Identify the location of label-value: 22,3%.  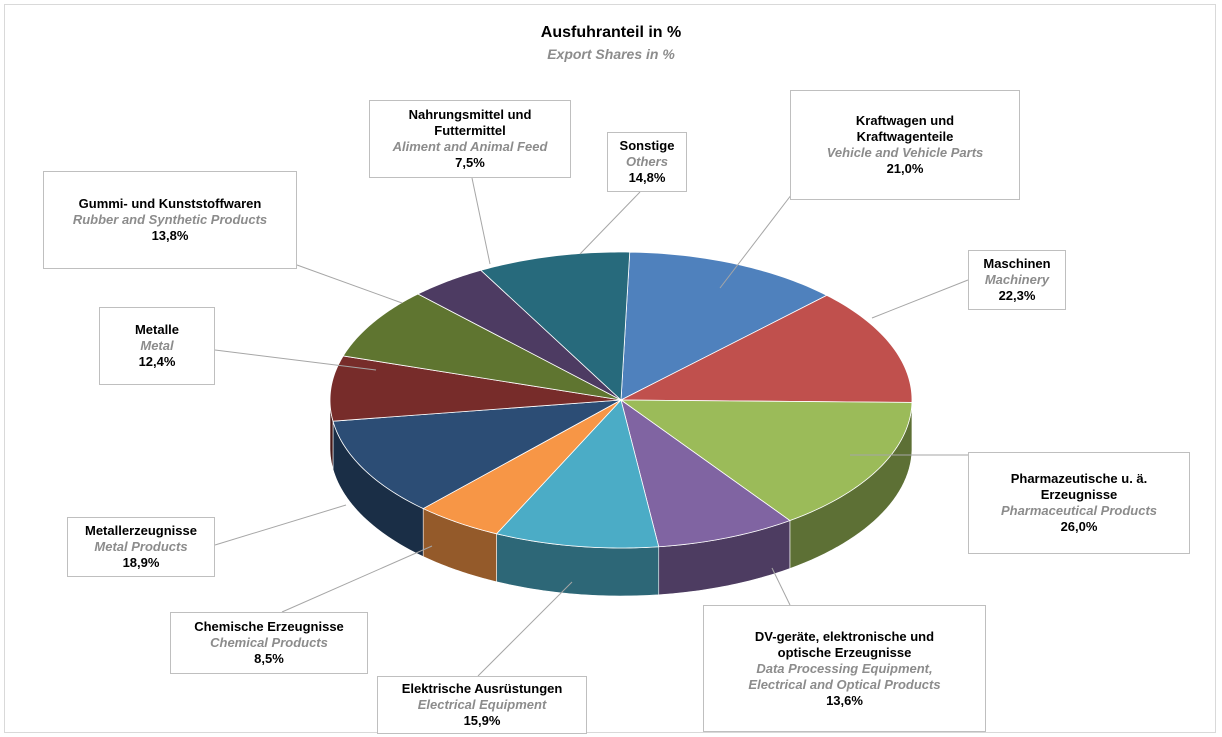
(1017, 295).